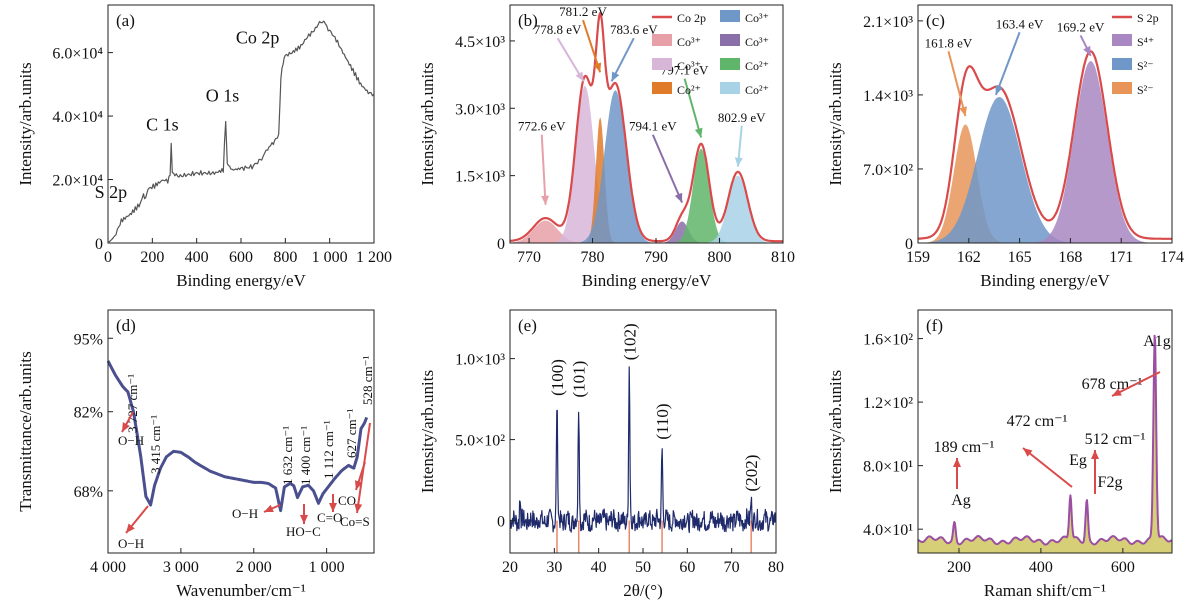 This screenshot has width=1201, height=605. What do you see at coordinates (108, 257) in the screenshot?
I see `x-tick-label: 0` at bounding box center [108, 257].